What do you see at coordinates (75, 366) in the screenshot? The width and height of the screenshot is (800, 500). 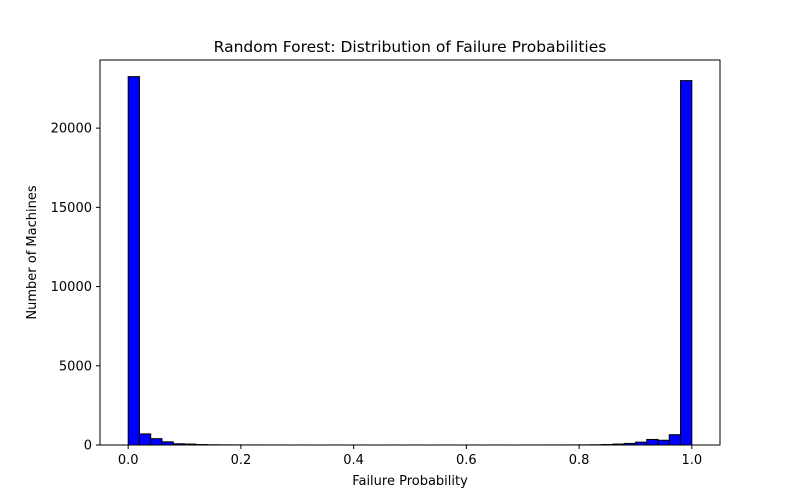 I see `y-tick-label: 5000` at bounding box center [75, 366].